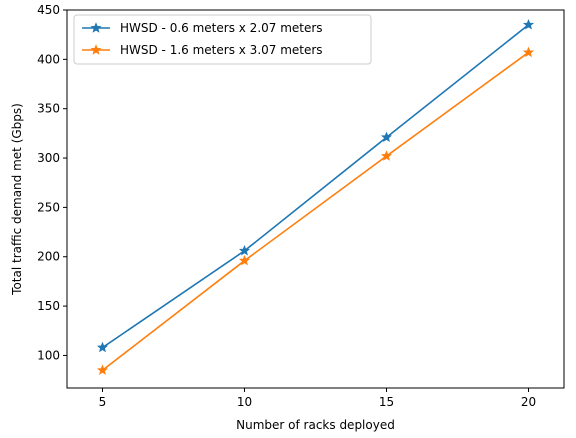 The image size is (576, 438). What do you see at coordinates (48, 158) in the screenshot?
I see `y-tick-label: 300` at bounding box center [48, 158].